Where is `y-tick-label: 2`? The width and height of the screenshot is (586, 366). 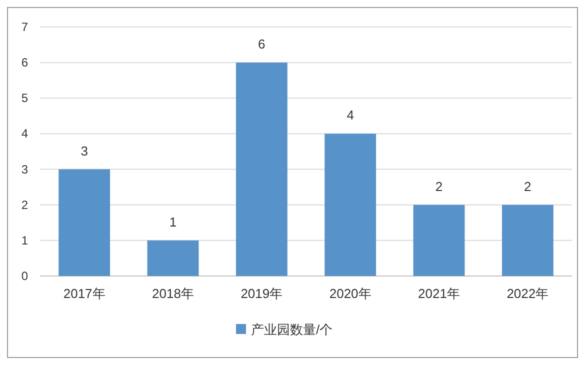
y-tick-label: 2 is located at coordinates (24, 205).